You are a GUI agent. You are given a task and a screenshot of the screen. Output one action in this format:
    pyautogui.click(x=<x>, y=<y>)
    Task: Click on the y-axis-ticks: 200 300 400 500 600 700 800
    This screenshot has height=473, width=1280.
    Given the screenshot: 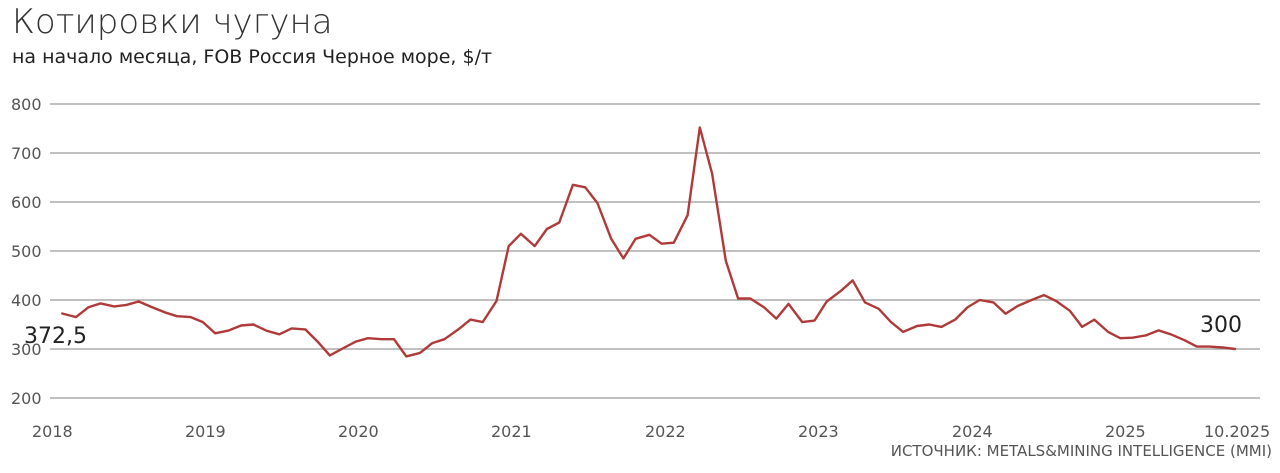 What is the action you would take?
    pyautogui.click(x=26, y=251)
    